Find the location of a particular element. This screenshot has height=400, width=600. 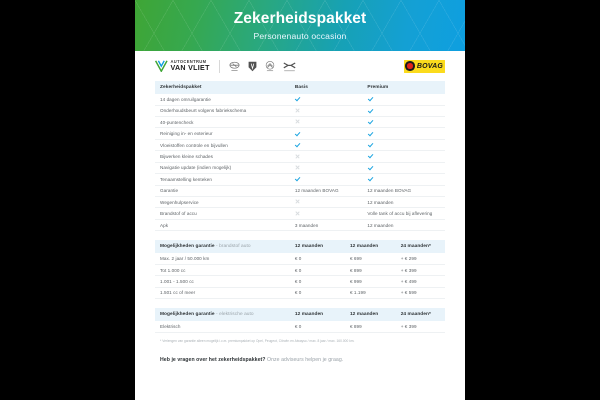

col-header-ev-12m-b: 12 maanden is located at coordinates (370, 314).